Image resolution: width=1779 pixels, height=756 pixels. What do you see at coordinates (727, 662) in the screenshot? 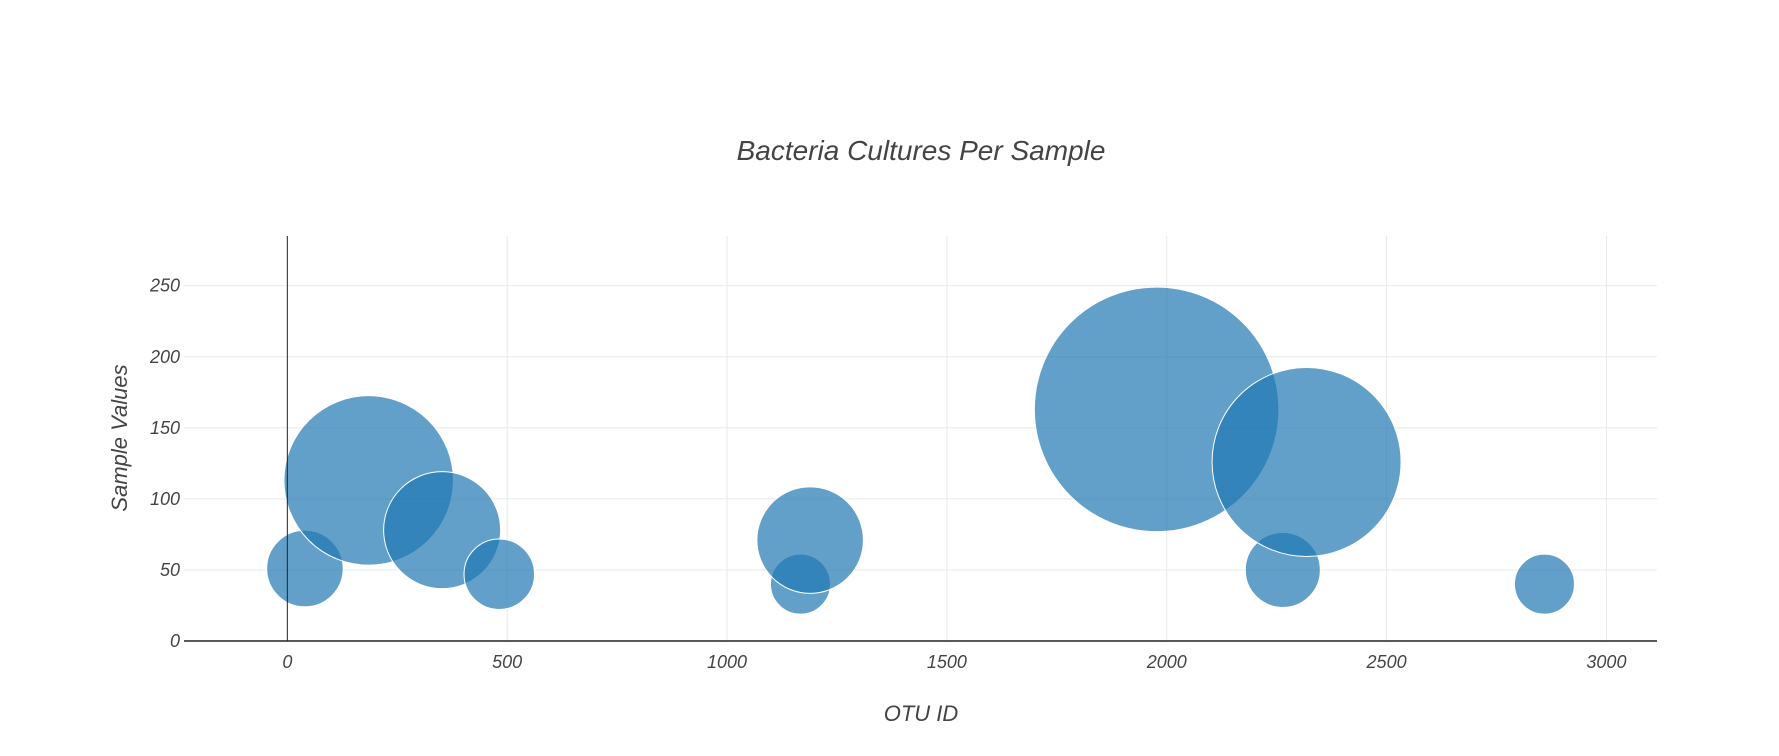
I see `x-tick-label: 1000` at bounding box center [727, 662].